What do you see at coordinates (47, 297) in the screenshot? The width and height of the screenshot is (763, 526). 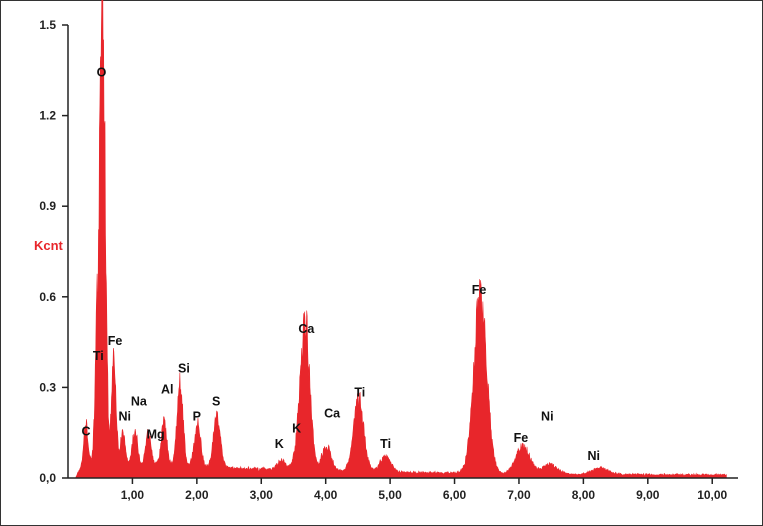 I see `y-tick-label: 0.6` at bounding box center [47, 297].